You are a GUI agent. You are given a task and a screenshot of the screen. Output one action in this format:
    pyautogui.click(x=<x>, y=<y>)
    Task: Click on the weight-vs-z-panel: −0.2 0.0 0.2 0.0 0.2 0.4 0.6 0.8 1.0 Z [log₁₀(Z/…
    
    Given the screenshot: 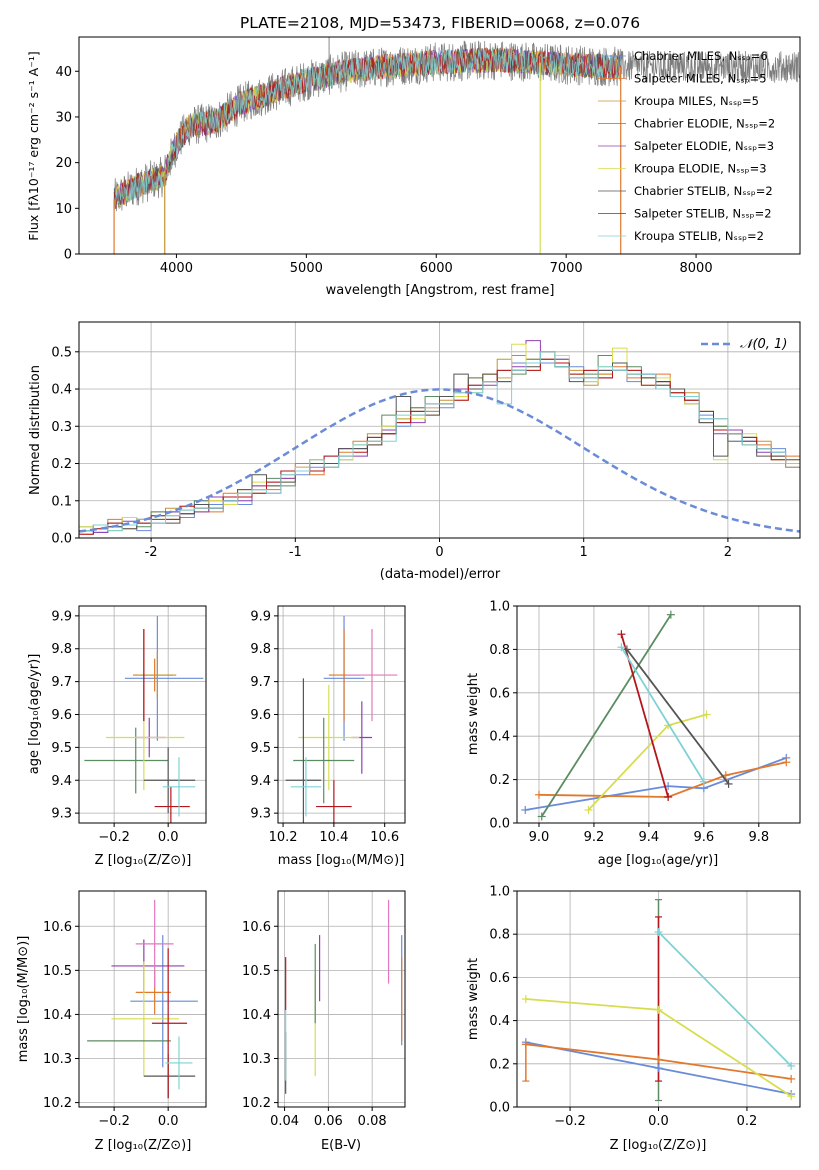 What is the action you would take?
    pyautogui.click(x=633, y=1019)
    